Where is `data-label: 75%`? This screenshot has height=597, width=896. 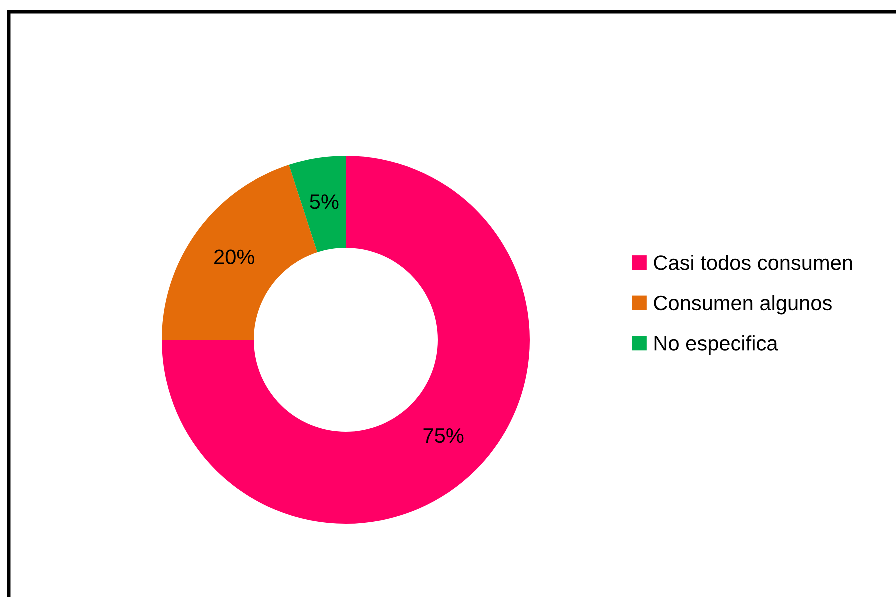
data-label: 75% is located at coordinates (444, 436).